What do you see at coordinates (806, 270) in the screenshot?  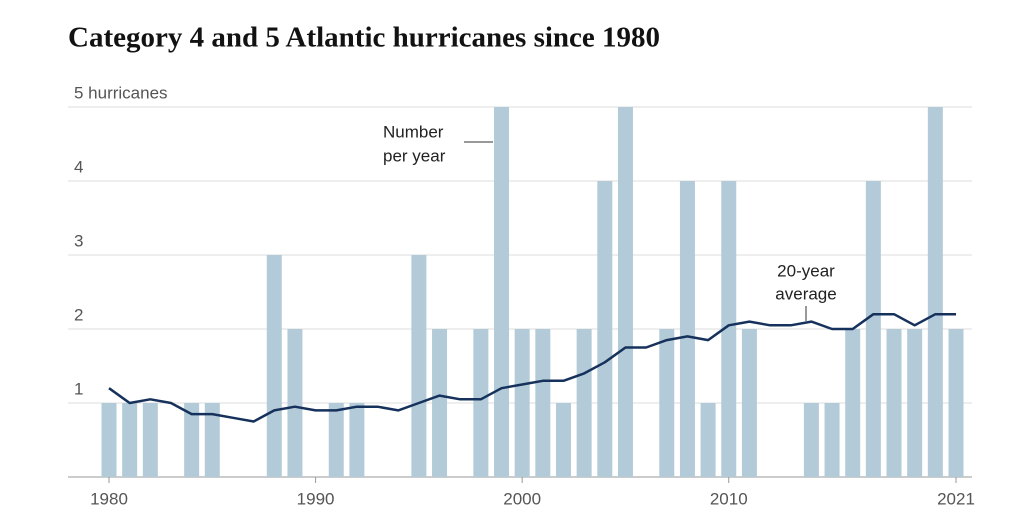 I see `annotation: 20-year` at bounding box center [806, 270].